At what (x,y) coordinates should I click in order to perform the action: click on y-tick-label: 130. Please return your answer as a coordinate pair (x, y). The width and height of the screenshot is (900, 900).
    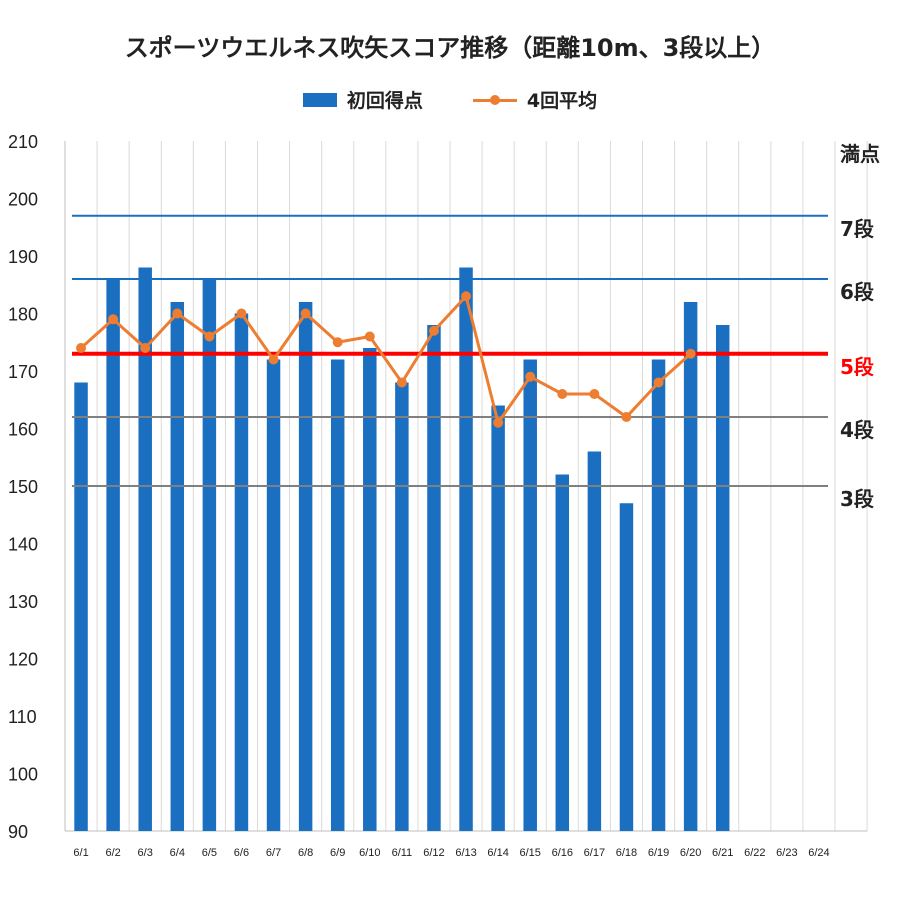
    Looking at the image, I should click on (23, 602).